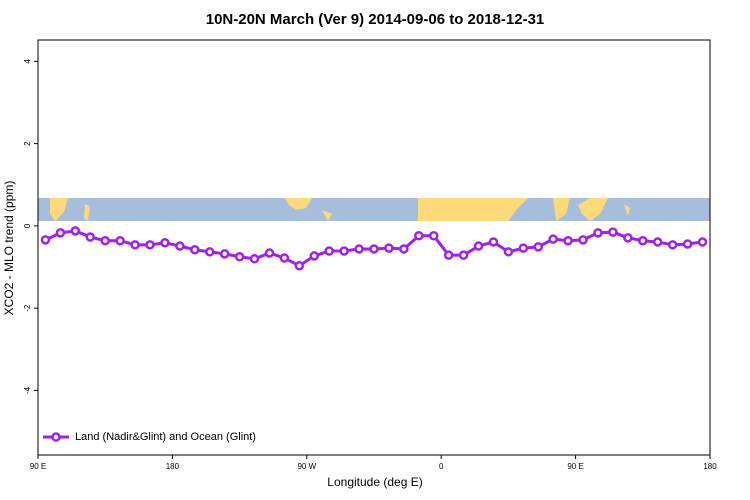 The height and width of the screenshot is (500, 750). Describe the element at coordinates (165, 437) in the screenshot. I see `legend-label: Land (Nadir&Glint) and Ocean (Glint)` at that location.